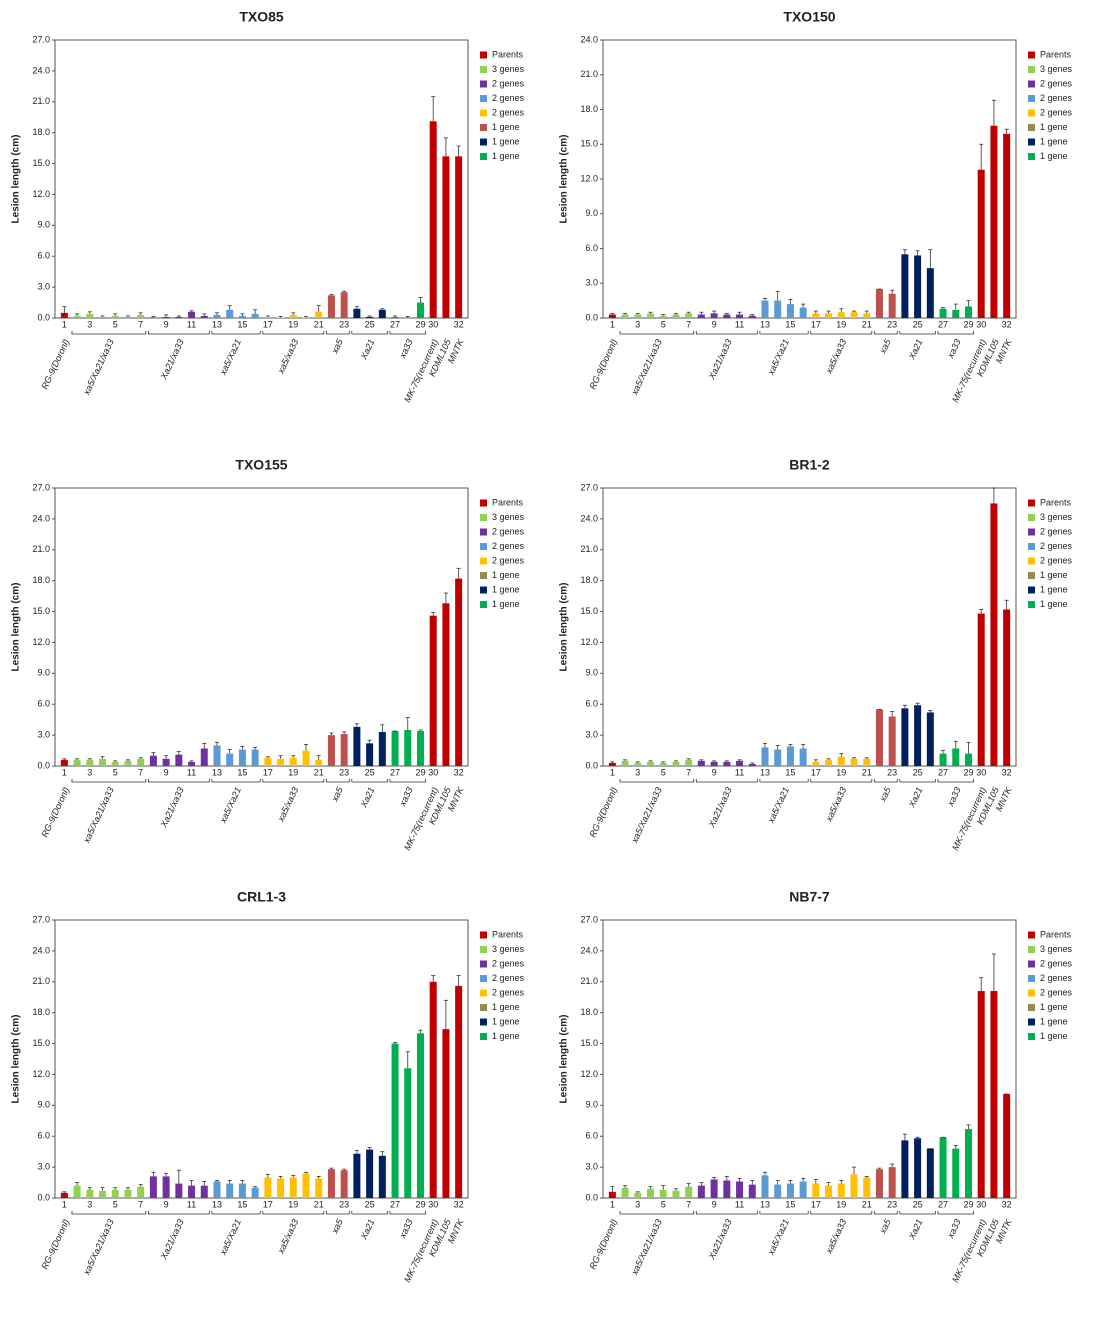  What do you see at coordinates (1056, 502) in the screenshot?
I see `legend-label: Parents` at bounding box center [1056, 502].